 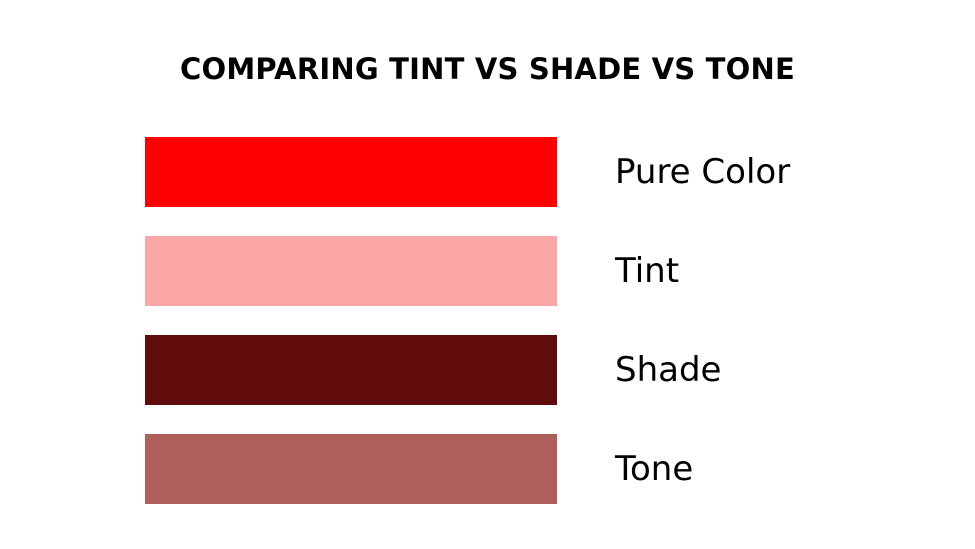 I want to click on swatch-label: Tone, so click(x=654, y=469).